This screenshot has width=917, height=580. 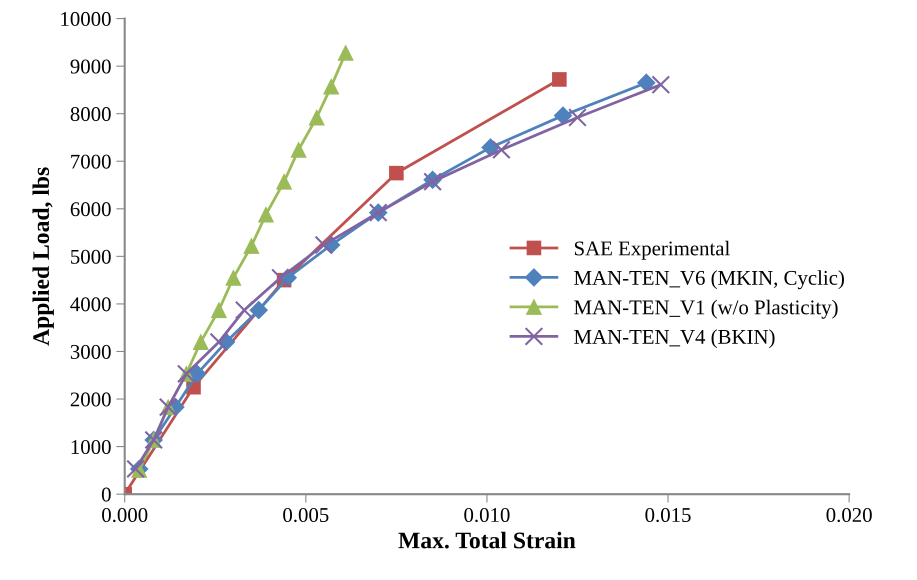 I want to click on x-tick-label: 0.015, so click(x=668, y=515).